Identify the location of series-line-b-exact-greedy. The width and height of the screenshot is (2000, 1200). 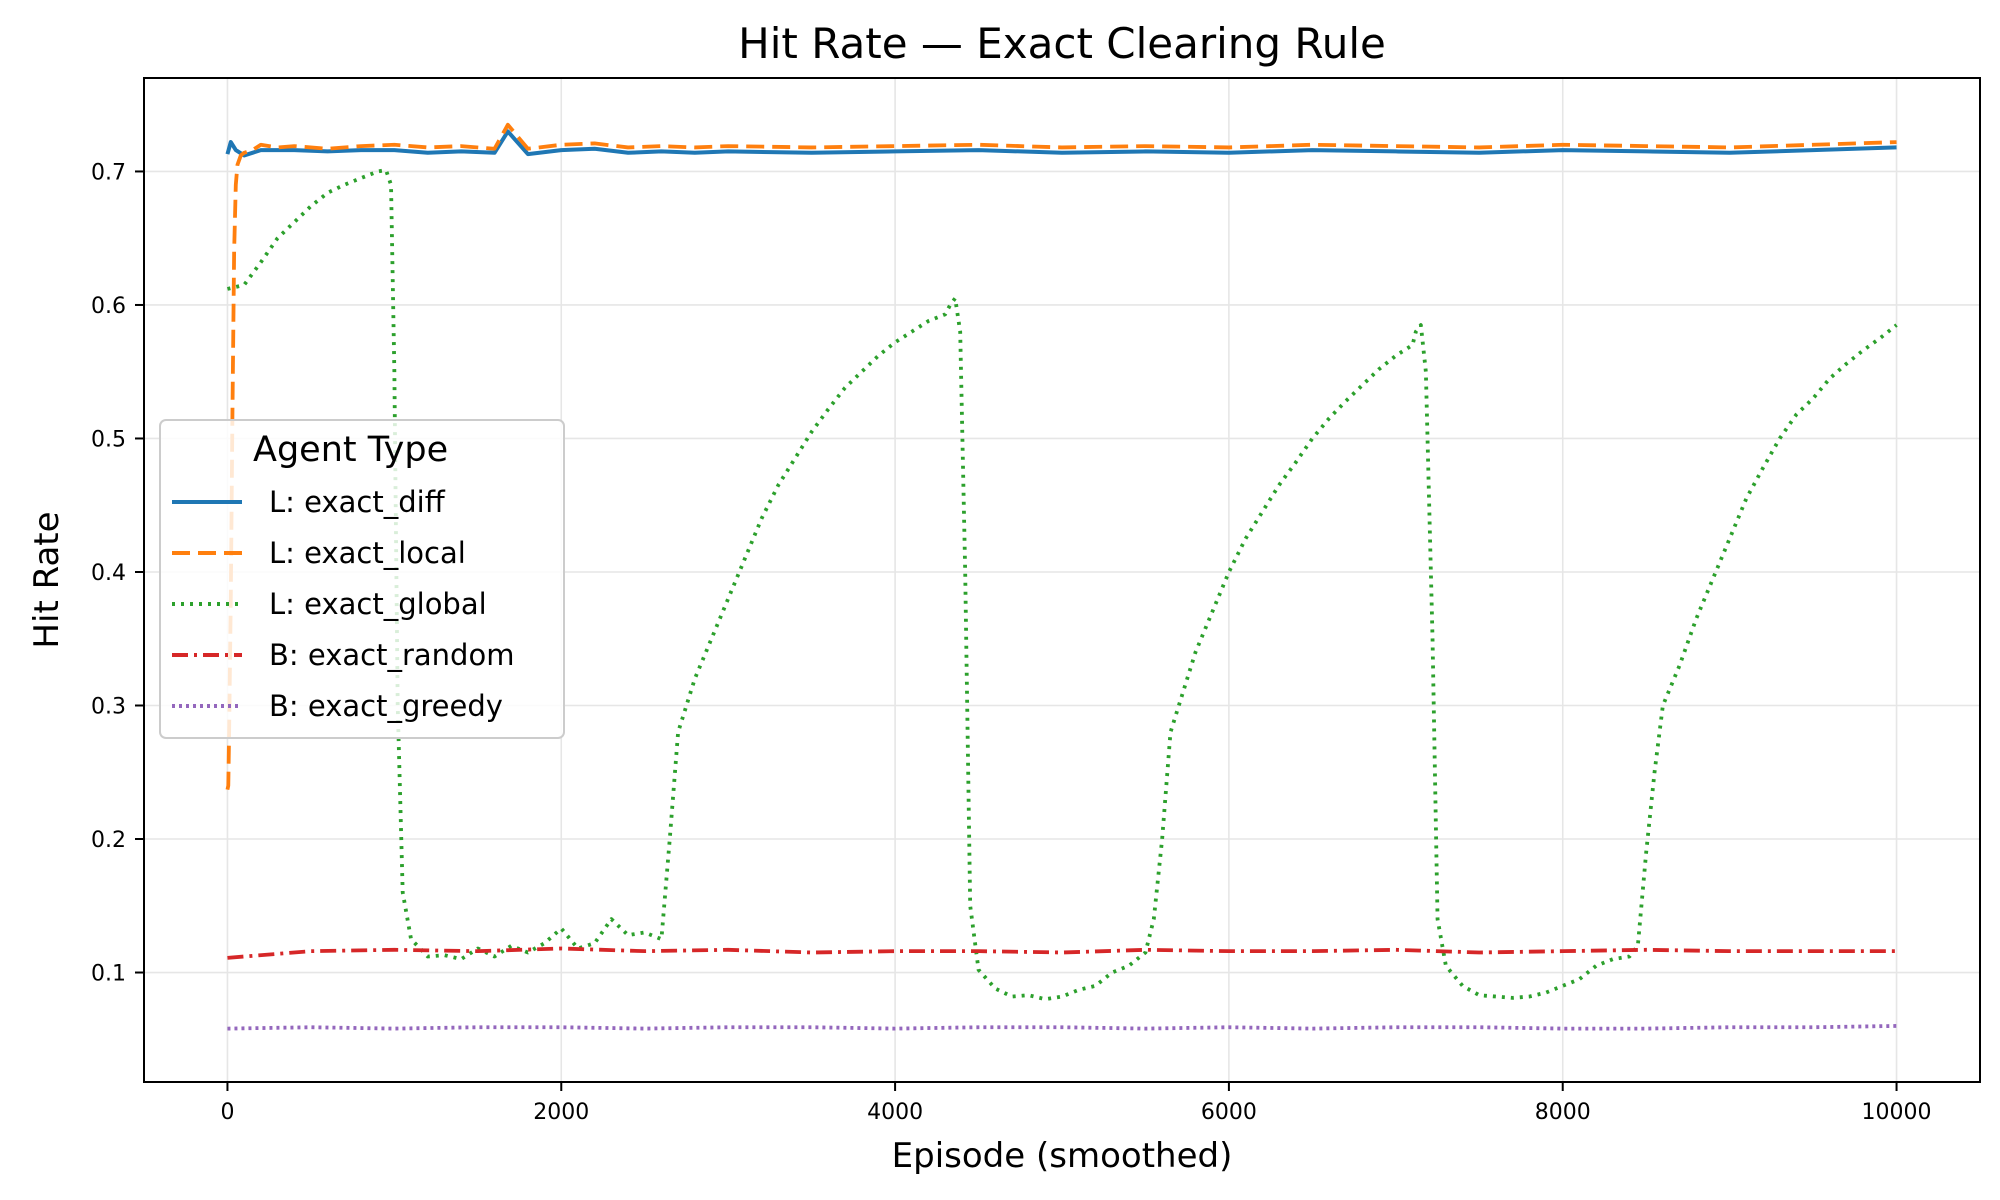
(1062, 1027).